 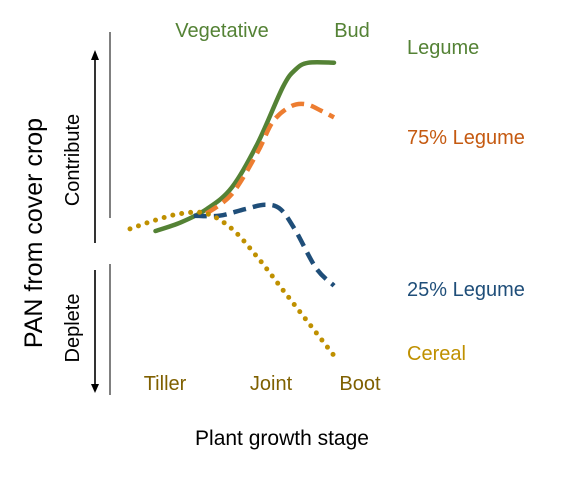 What do you see at coordinates (352, 31) in the screenshot?
I see `top-tick-bud: Bud` at bounding box center [352, 31].